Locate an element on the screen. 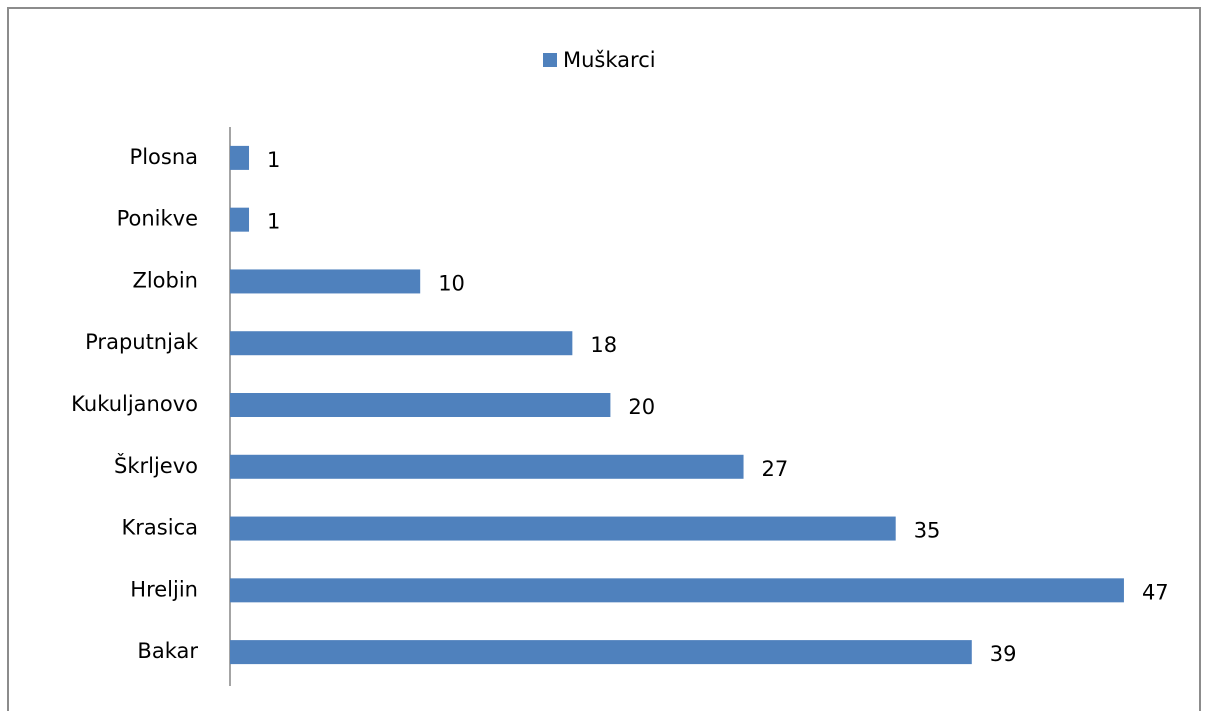 Image resolution: width=1206 pixels, height=711 pixels. data-label: 20 is located at coordinates (641, 407).